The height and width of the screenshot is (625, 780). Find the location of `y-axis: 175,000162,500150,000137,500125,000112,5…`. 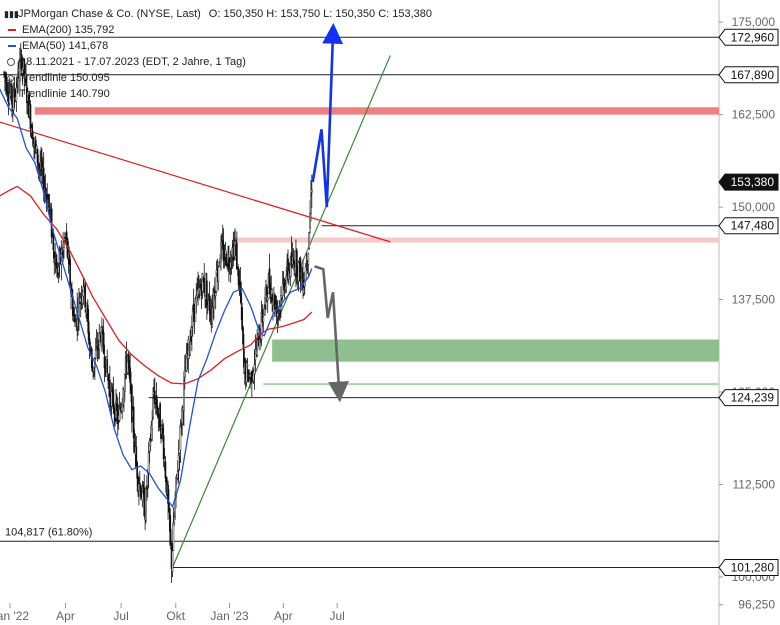

y-axis: 175,000162,500150,000137,500125,000112,5… is located at coordinates (747, 313).